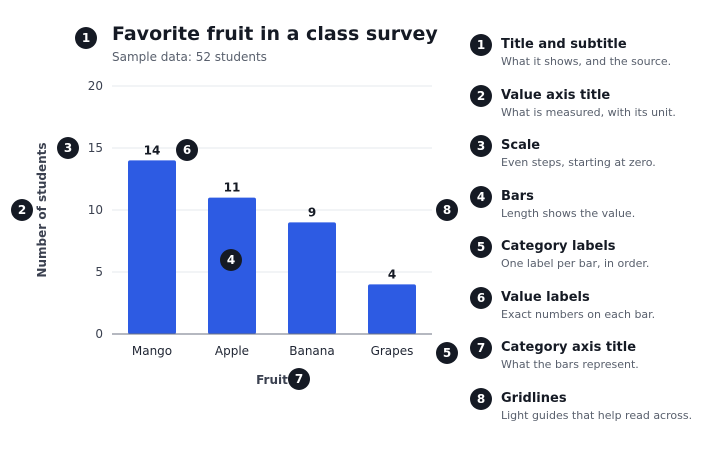 The width and height of the screenshot is (720, 450). Describe the element at coordinates (22, 210) in the screenshot. I see `marker-y-axis-title-badge: 2` at that location.